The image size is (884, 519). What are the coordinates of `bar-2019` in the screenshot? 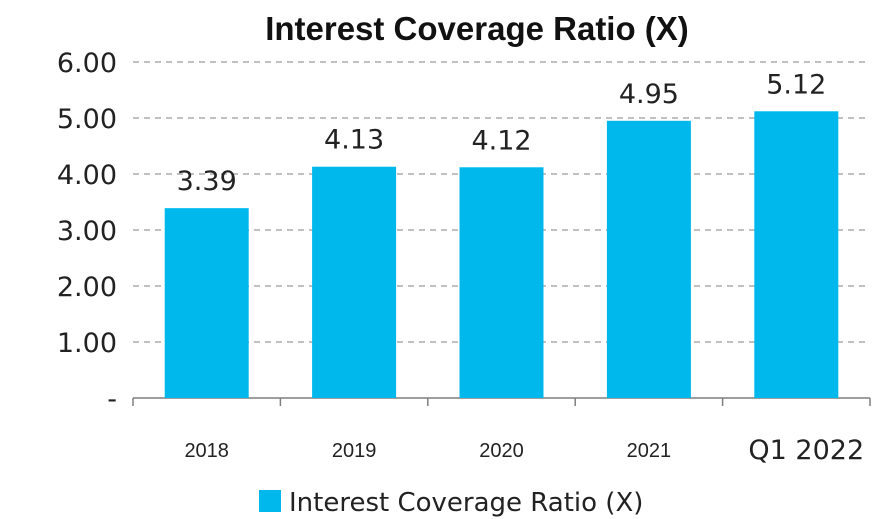 It's located at (354, 282).